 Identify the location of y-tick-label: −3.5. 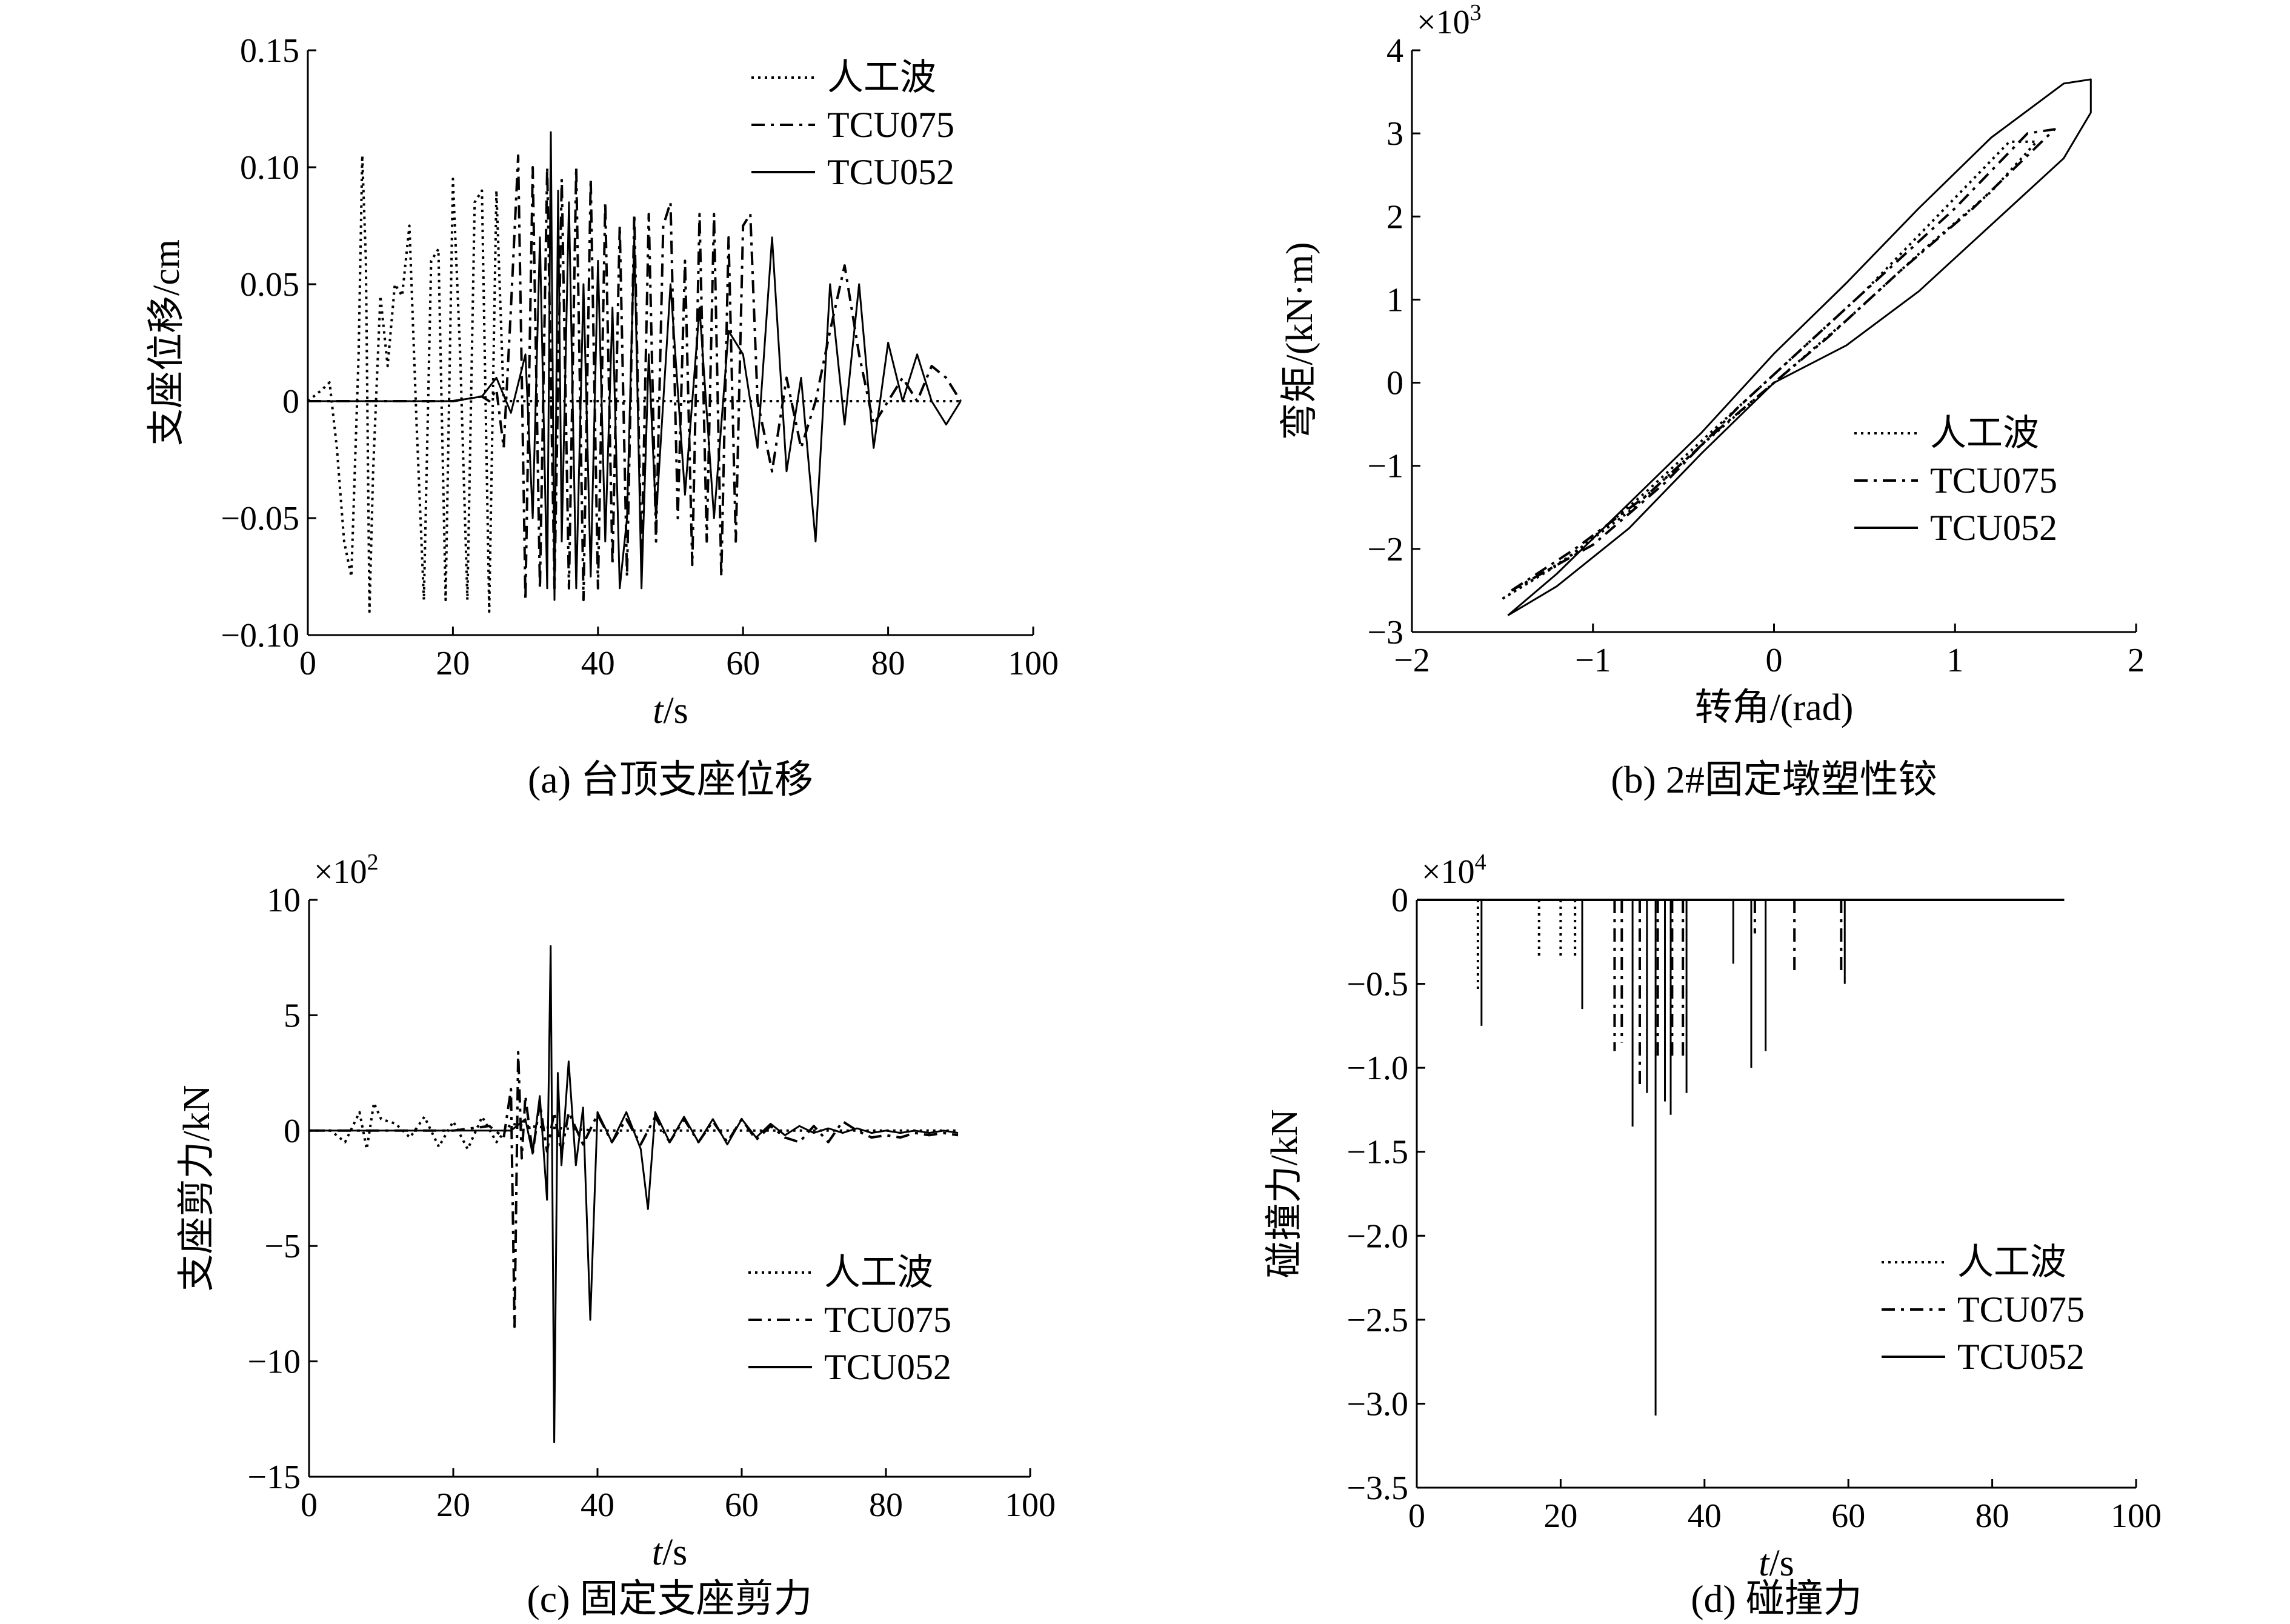
(1377, 1488).